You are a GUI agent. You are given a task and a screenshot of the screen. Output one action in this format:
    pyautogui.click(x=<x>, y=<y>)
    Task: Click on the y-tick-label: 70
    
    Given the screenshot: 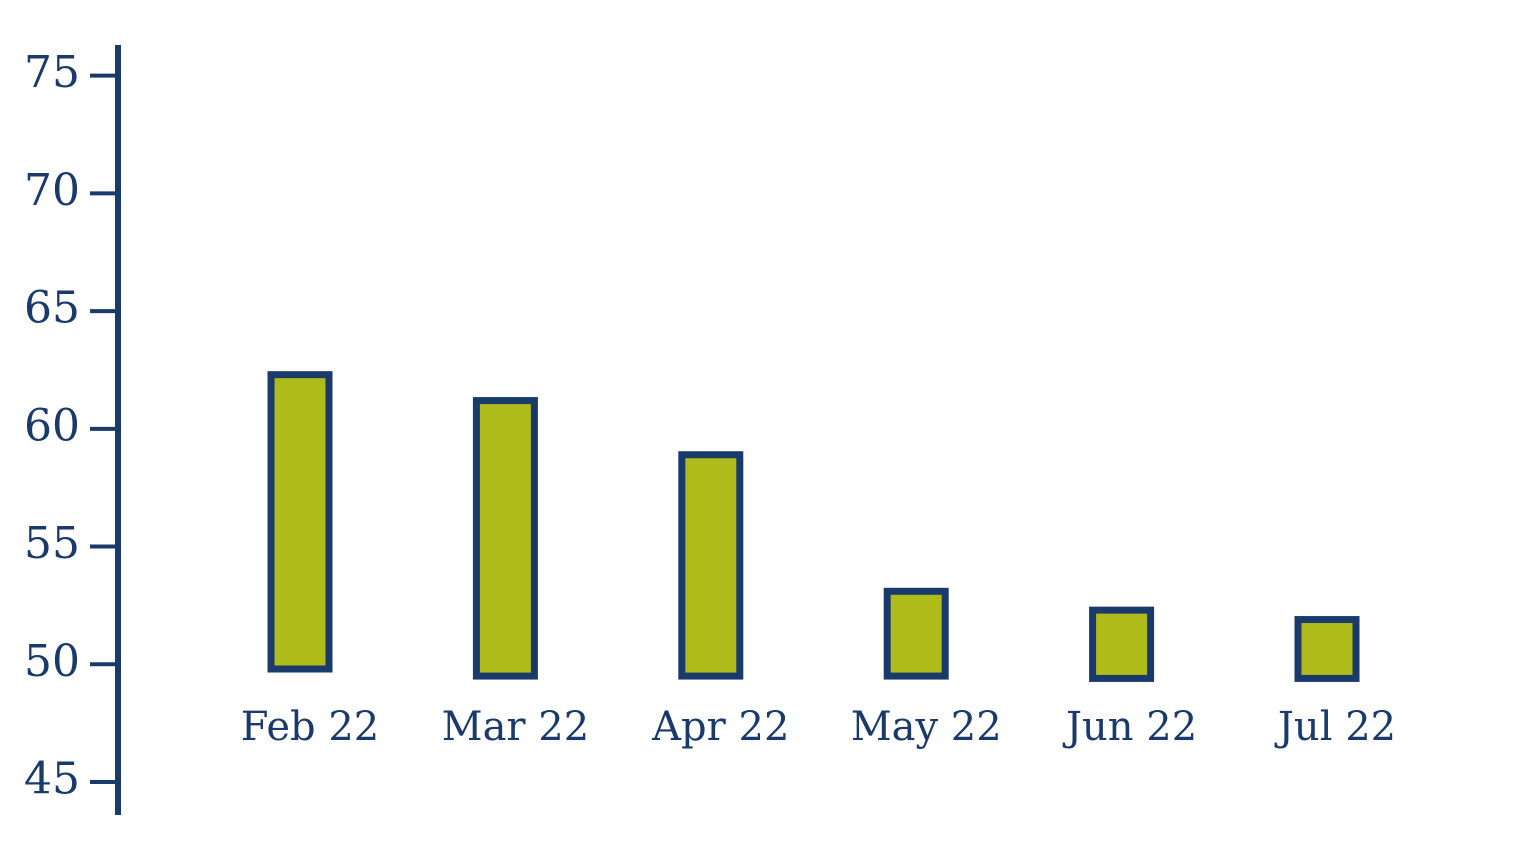 What is the action you would take?
    pyautogui.click(x=52, y=190)
    